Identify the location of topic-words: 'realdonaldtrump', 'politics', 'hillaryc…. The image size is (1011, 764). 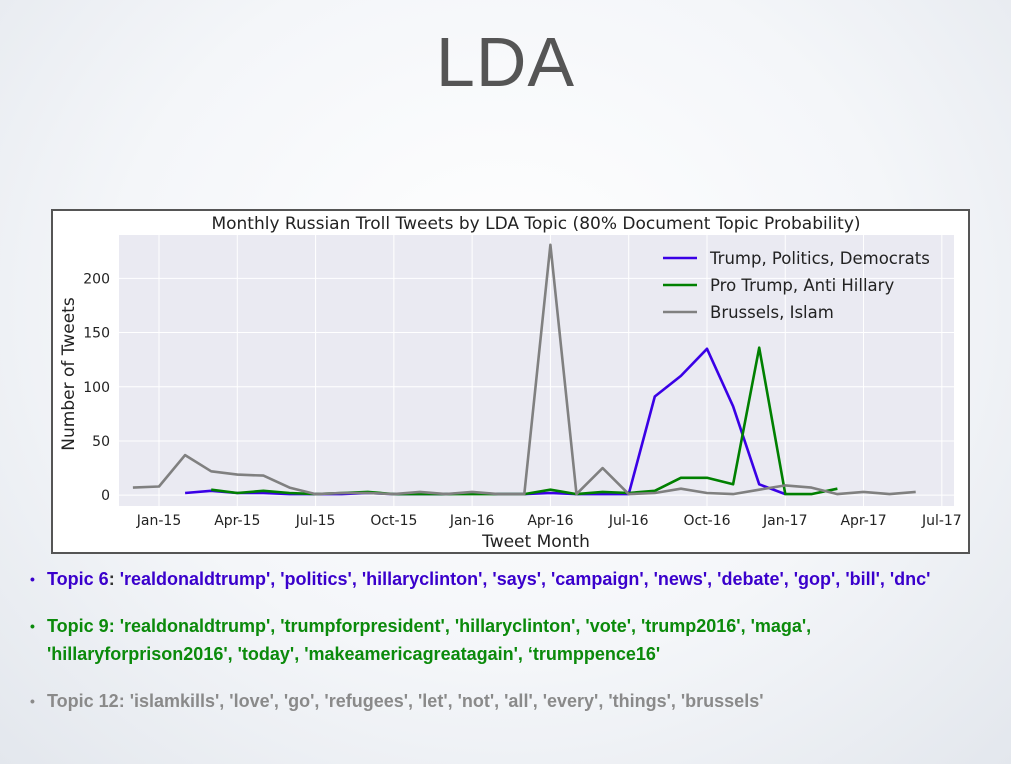
(525, 579).